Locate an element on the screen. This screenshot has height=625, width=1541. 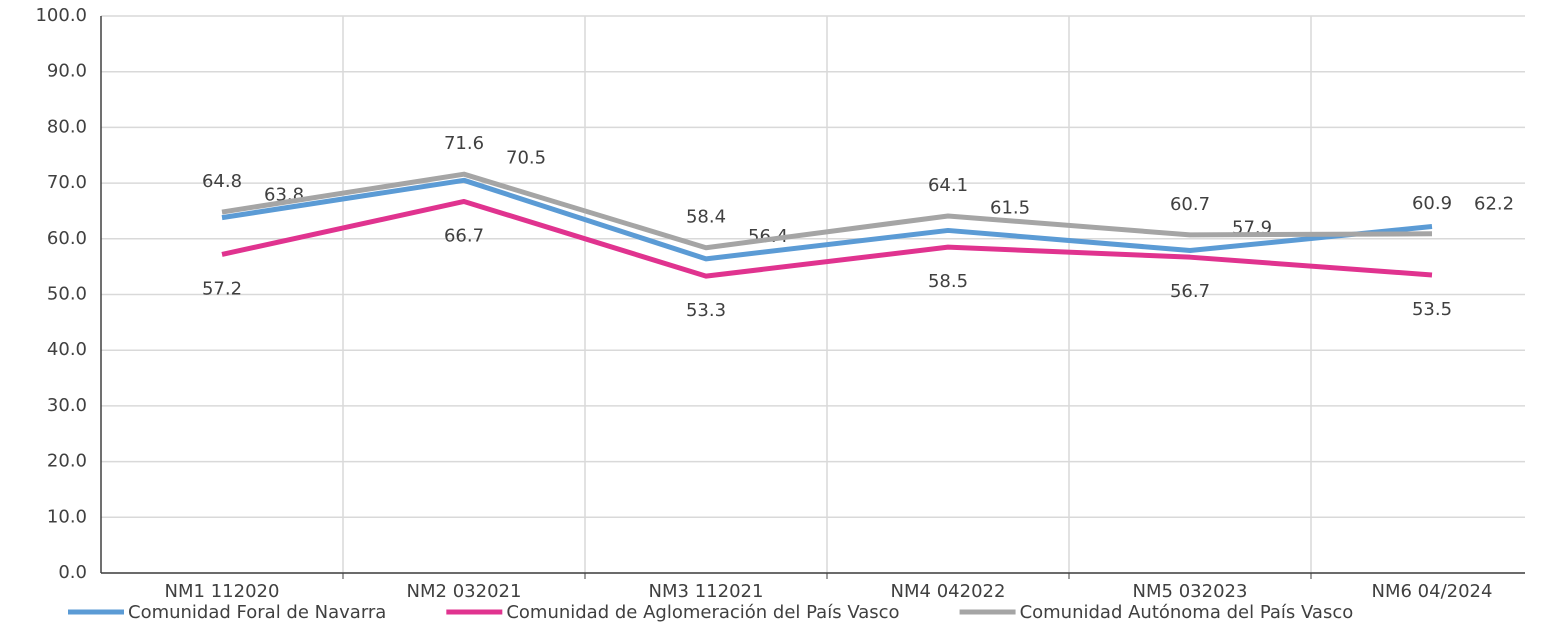
legend-label: Comunidad Foral de Navarra is located at coordinates (257, 612).